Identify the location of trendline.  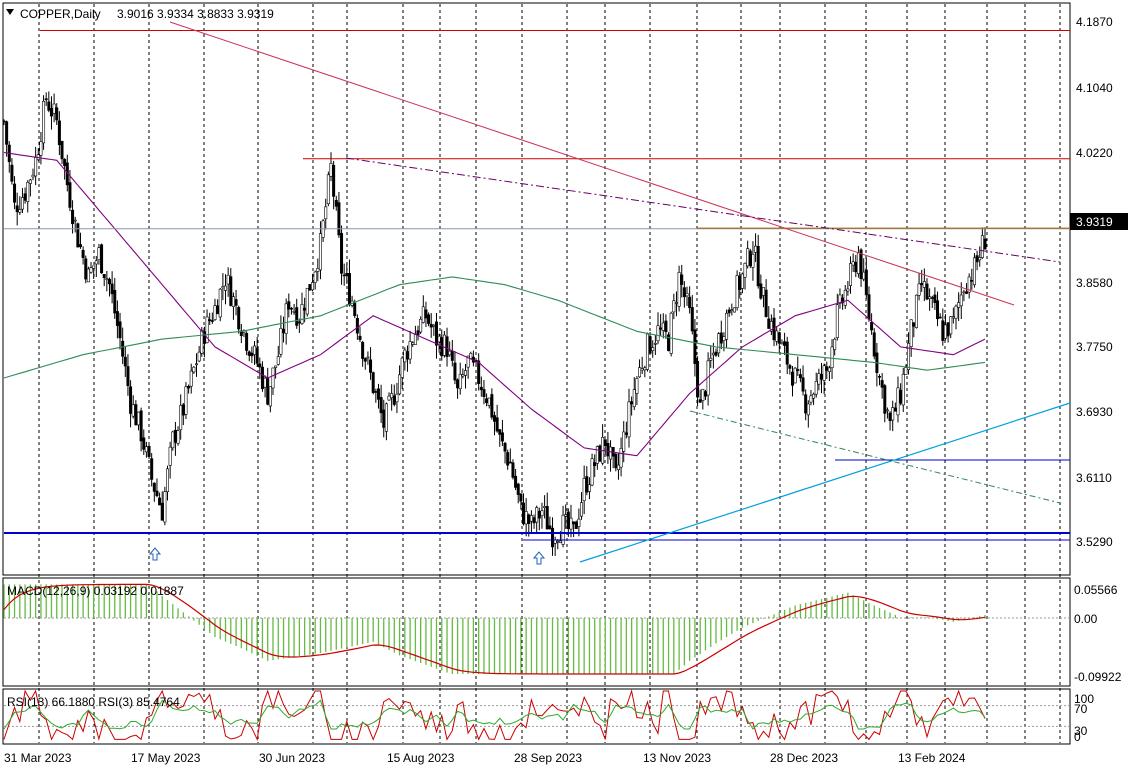
(875, 457).